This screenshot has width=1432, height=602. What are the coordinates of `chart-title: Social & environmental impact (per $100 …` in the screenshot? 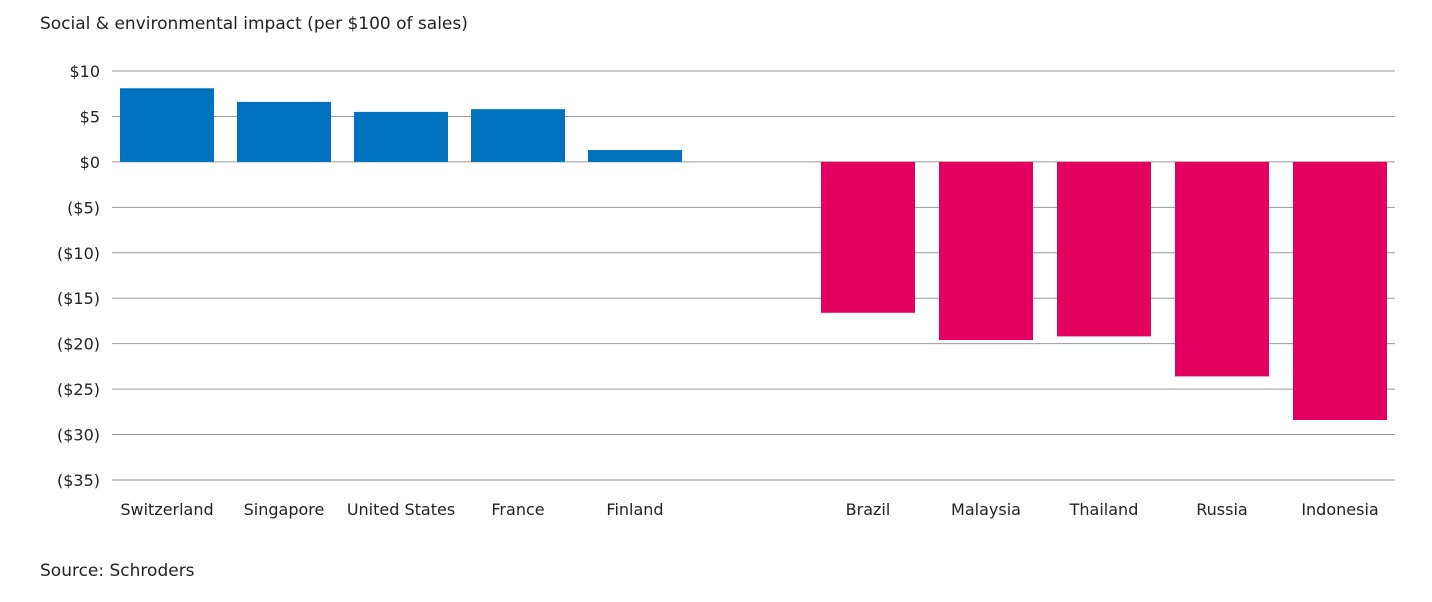 It's located at (254, 24).